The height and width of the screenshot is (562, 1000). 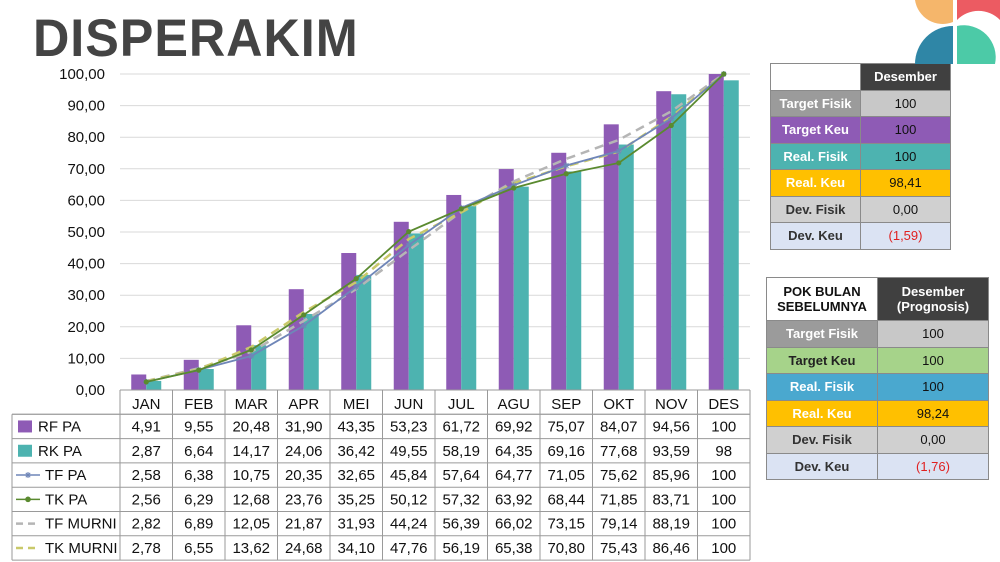 I want to click on logo-green-petal, so click(x=976, y=44).